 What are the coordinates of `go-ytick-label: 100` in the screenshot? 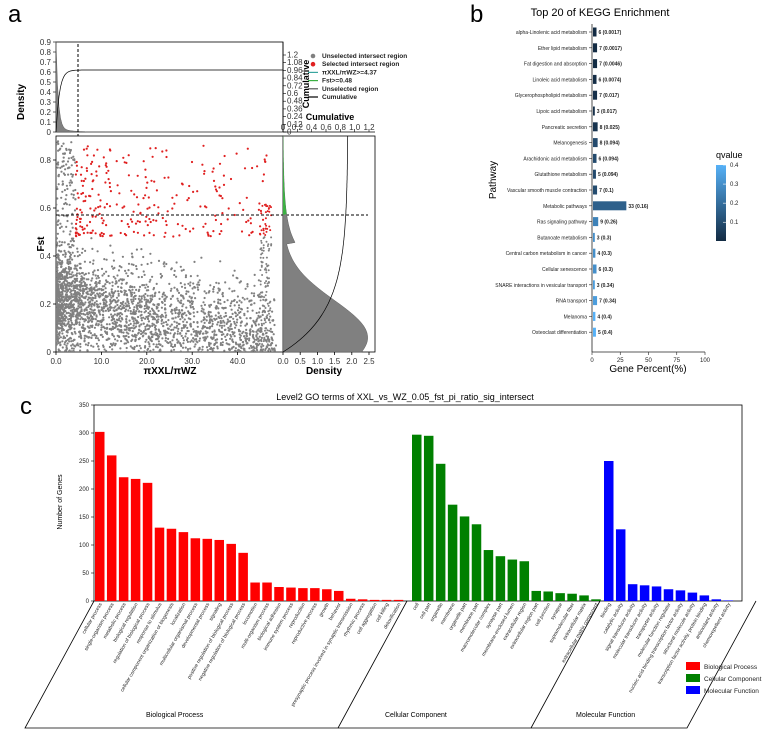 It's located at (84, 546).